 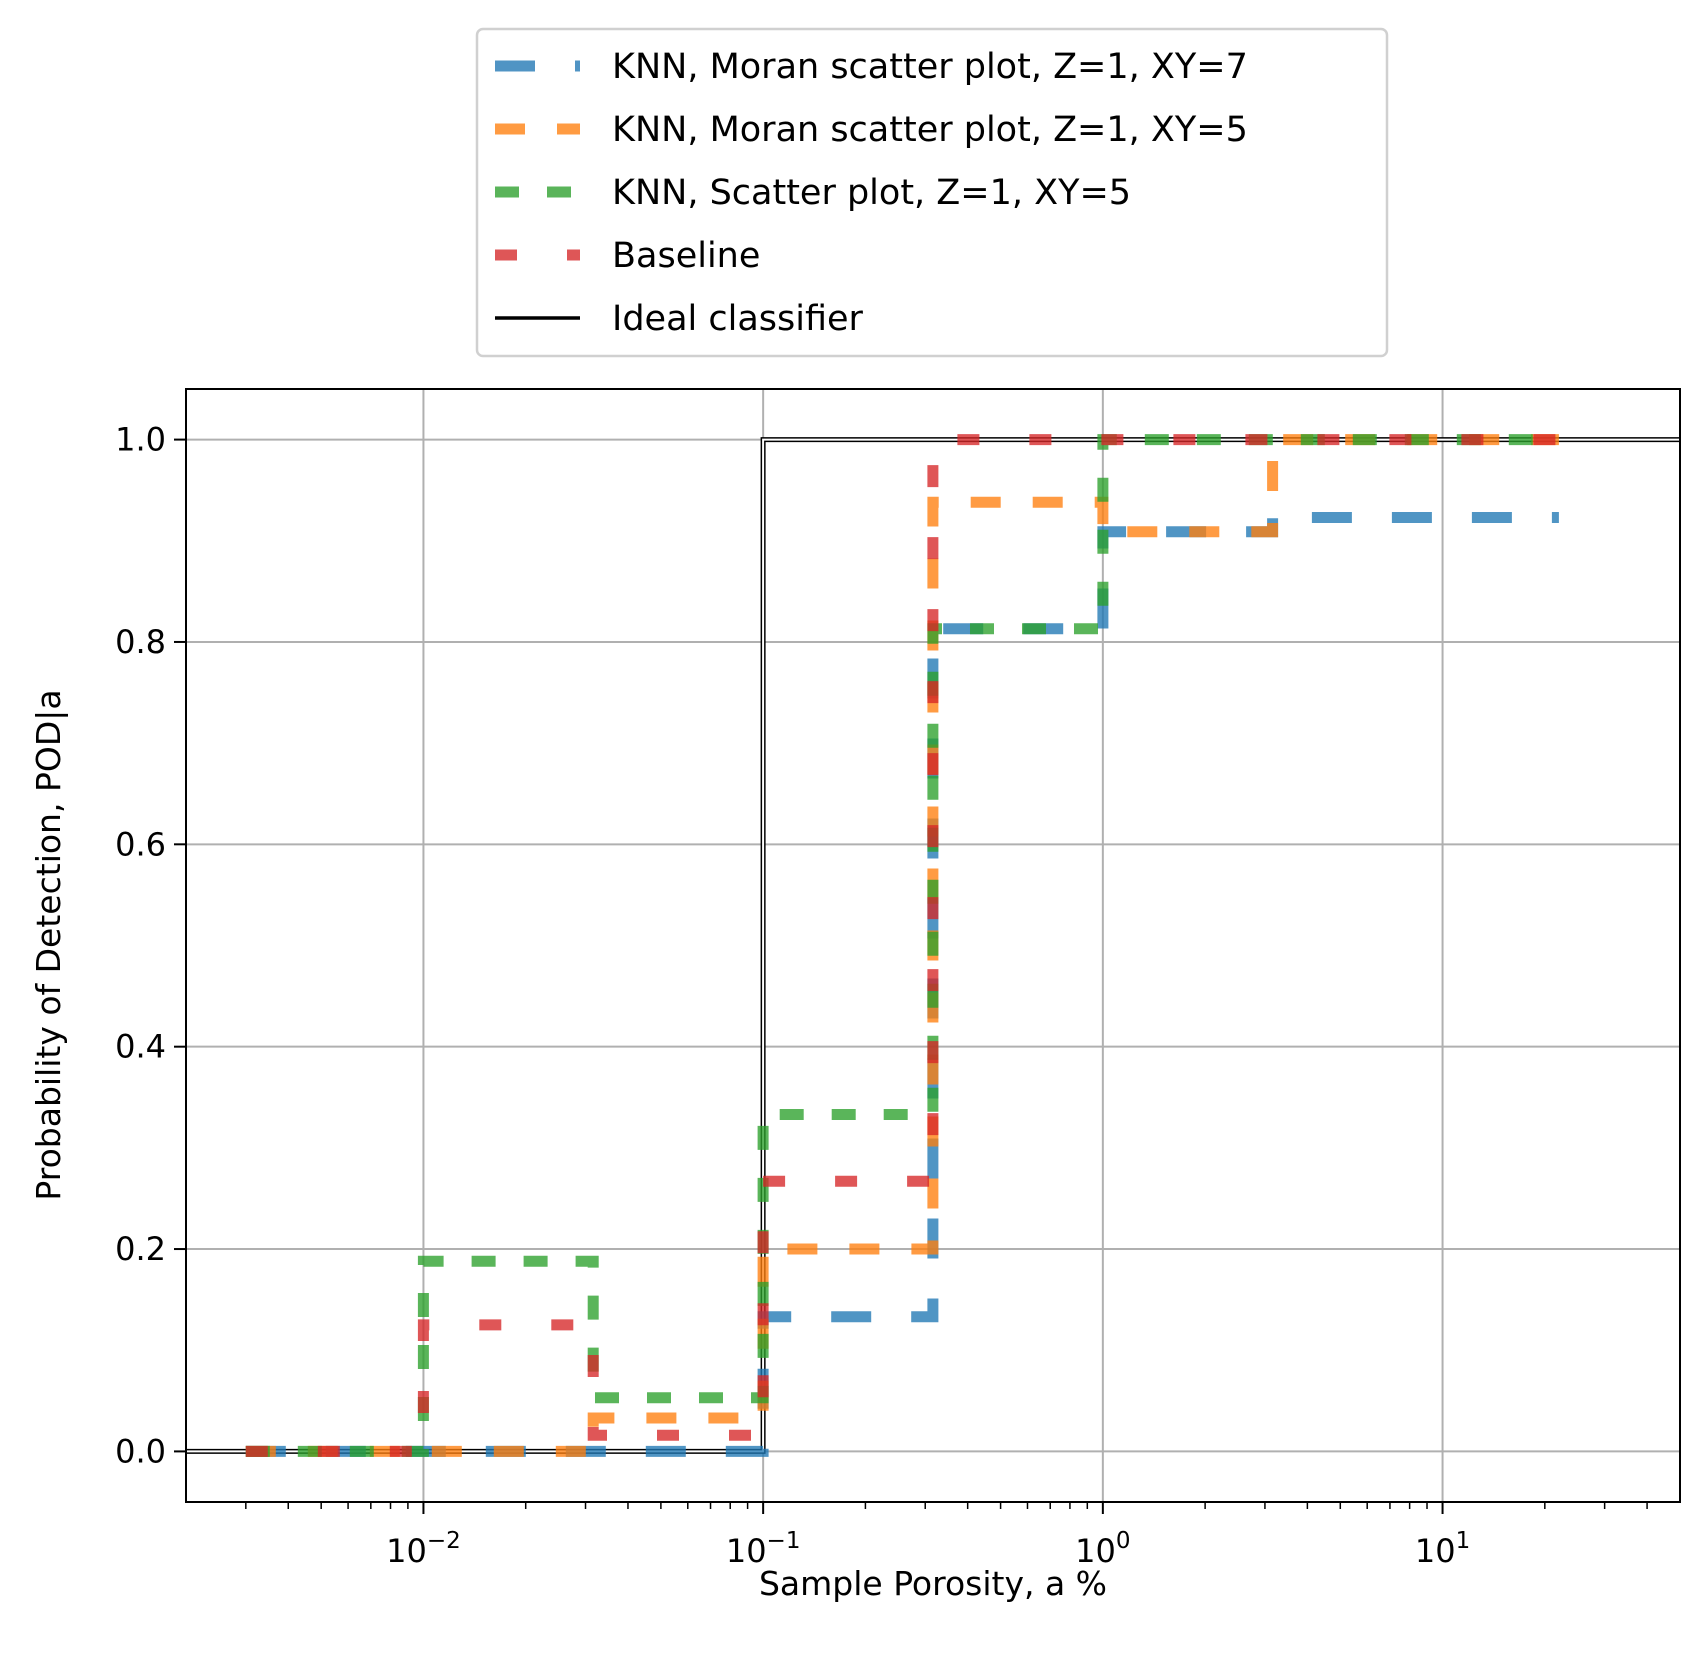 I want to click on x-tick-label: 10¹, so click(x=1442, y=1549).